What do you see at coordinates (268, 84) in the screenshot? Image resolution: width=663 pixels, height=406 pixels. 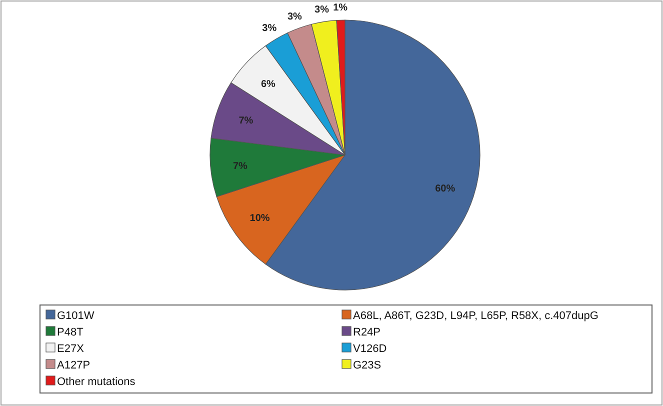 I see `data-label: 6%` at bounding box center [268, 84].